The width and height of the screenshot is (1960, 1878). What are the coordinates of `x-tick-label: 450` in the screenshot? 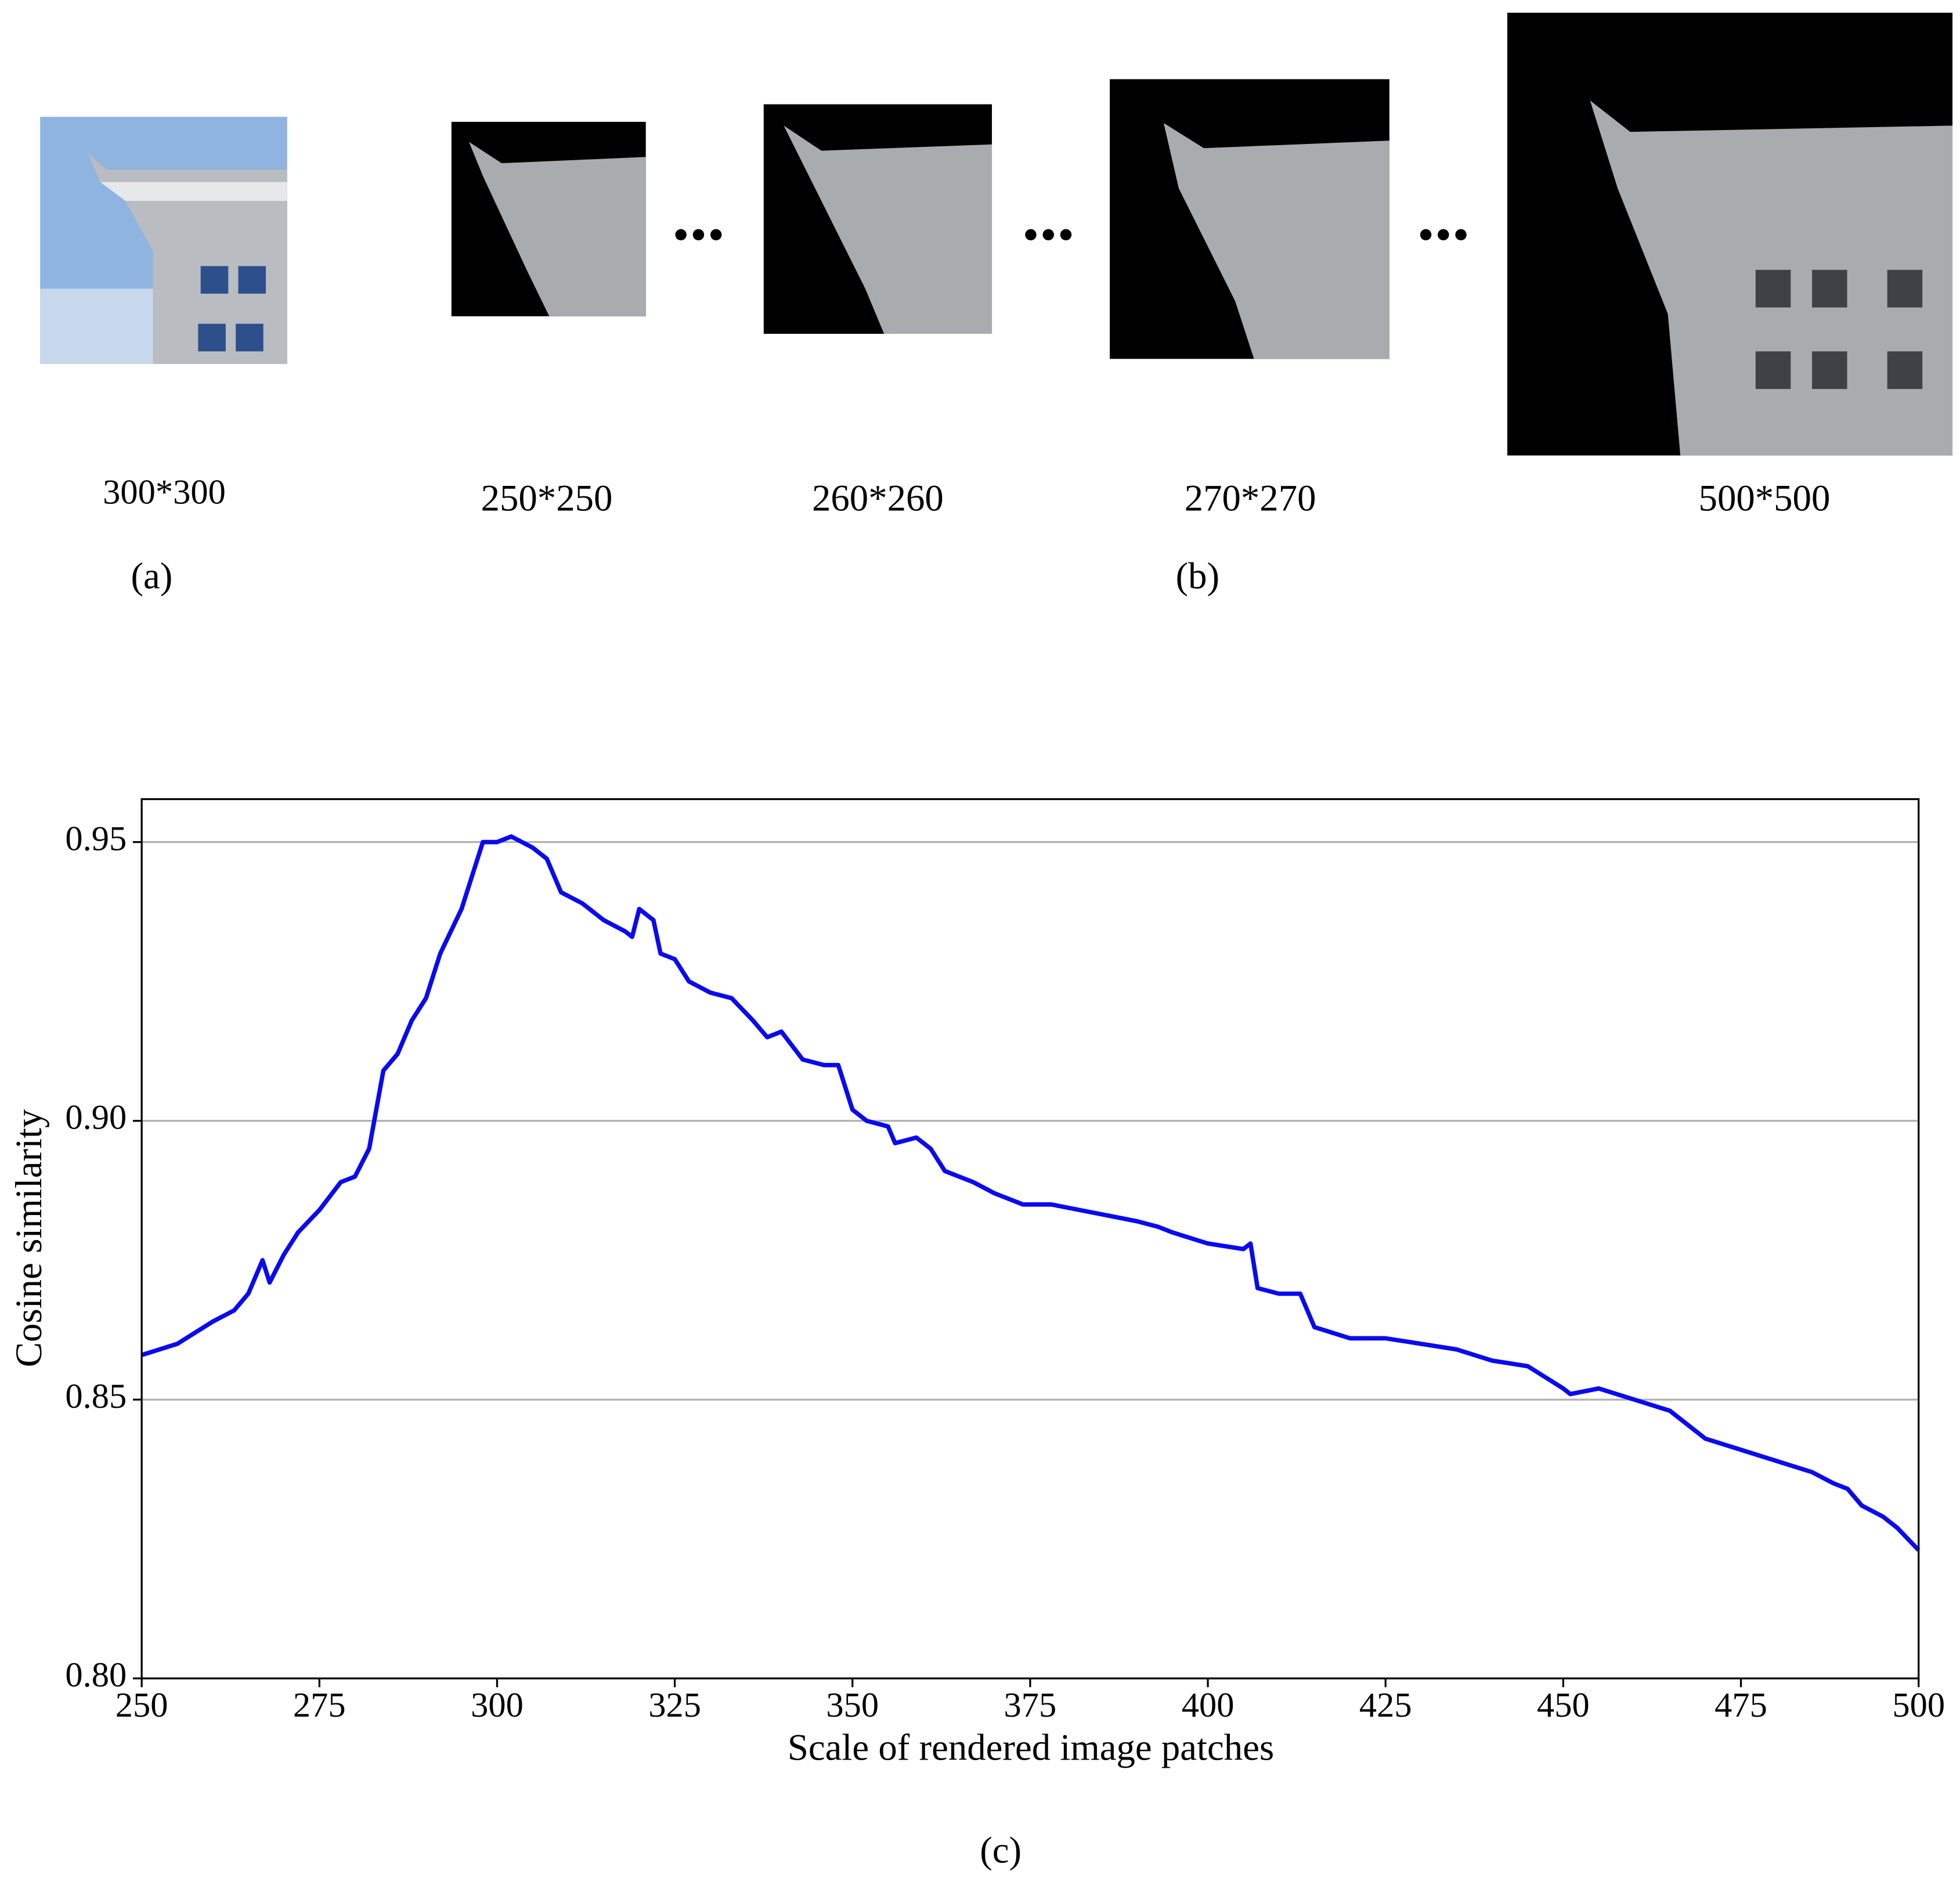 It's located at (1563, 1705).